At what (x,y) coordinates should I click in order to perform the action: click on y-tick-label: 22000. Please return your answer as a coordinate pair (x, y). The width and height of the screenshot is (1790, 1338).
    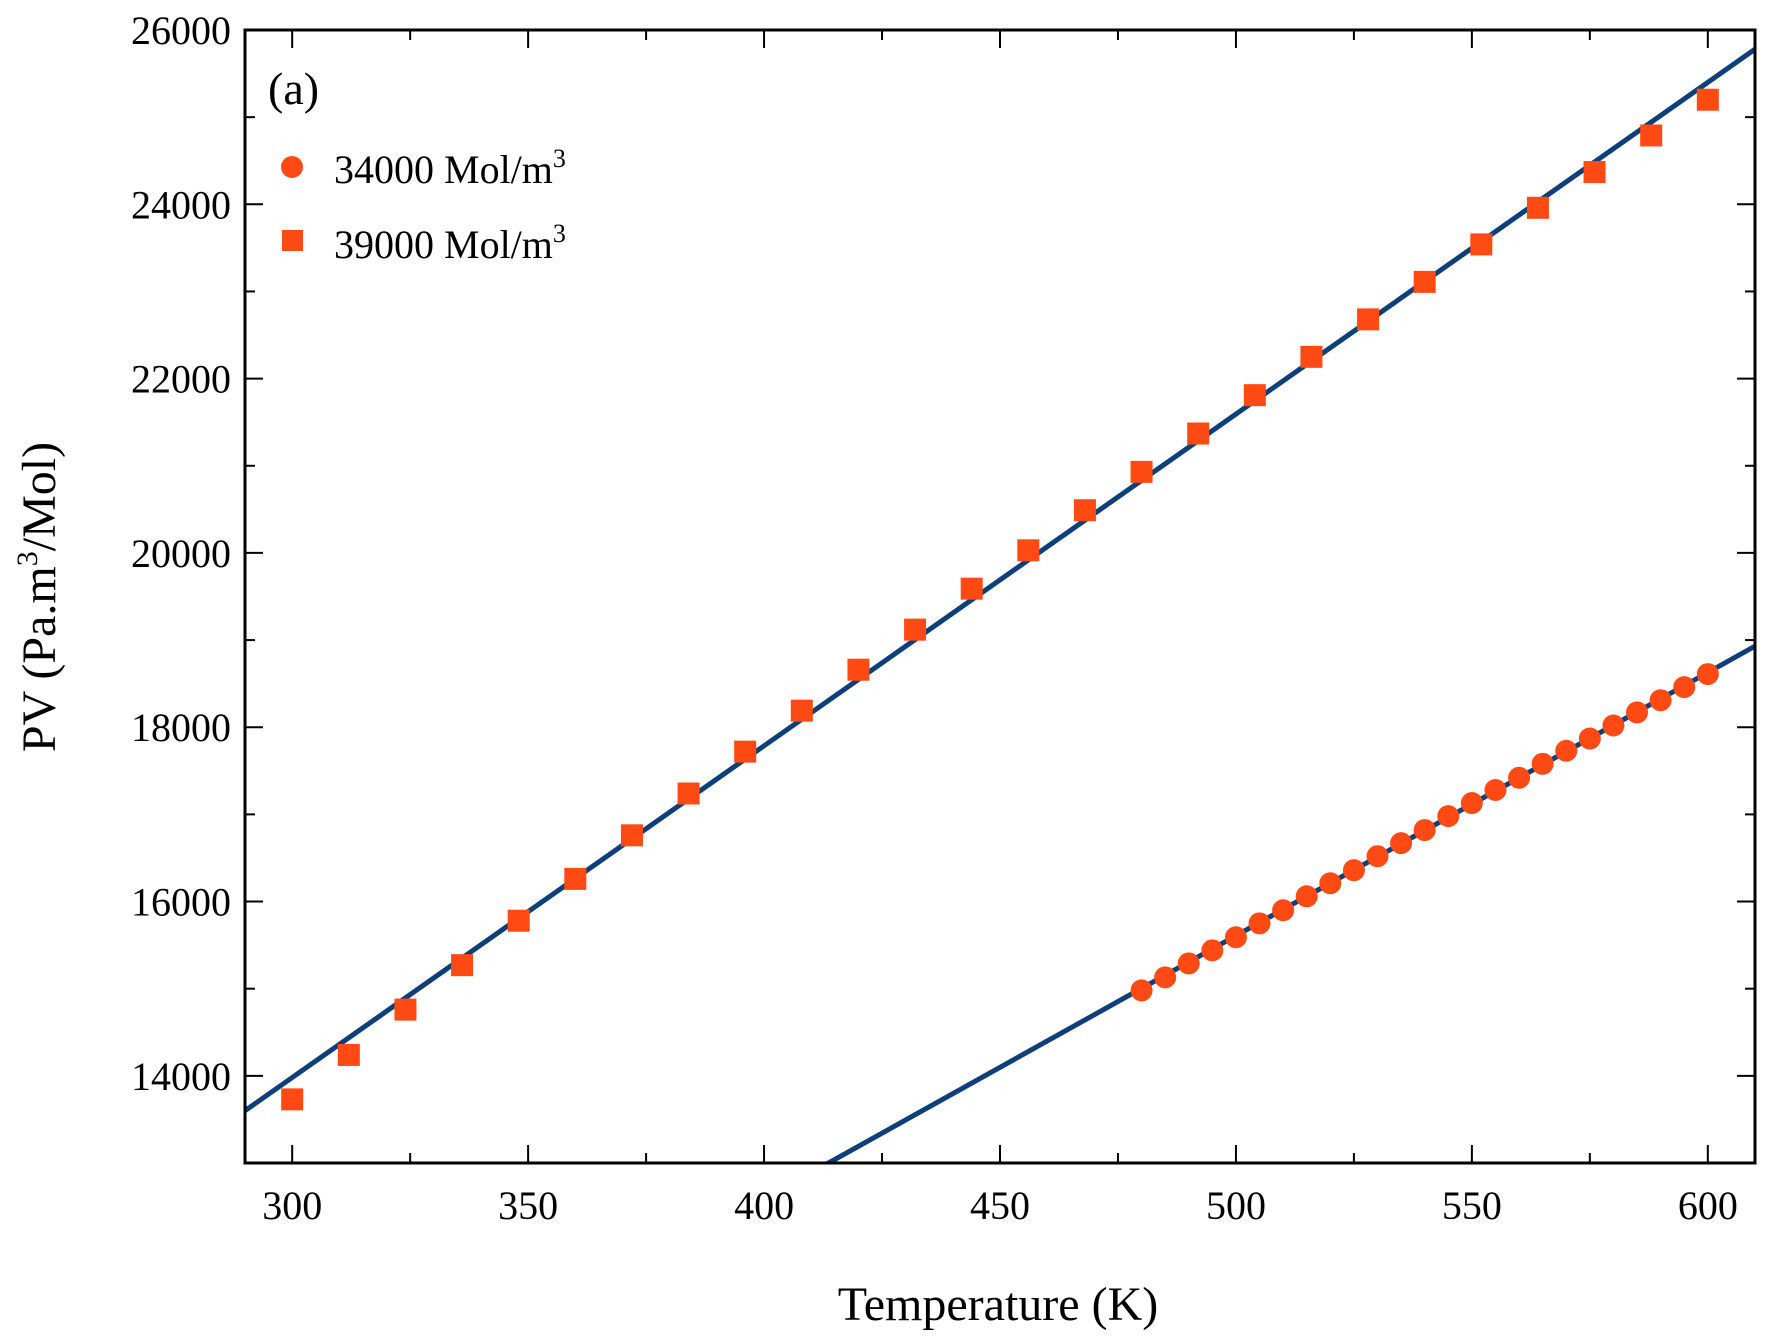
    Looking at the image, I should click on (181, 379).